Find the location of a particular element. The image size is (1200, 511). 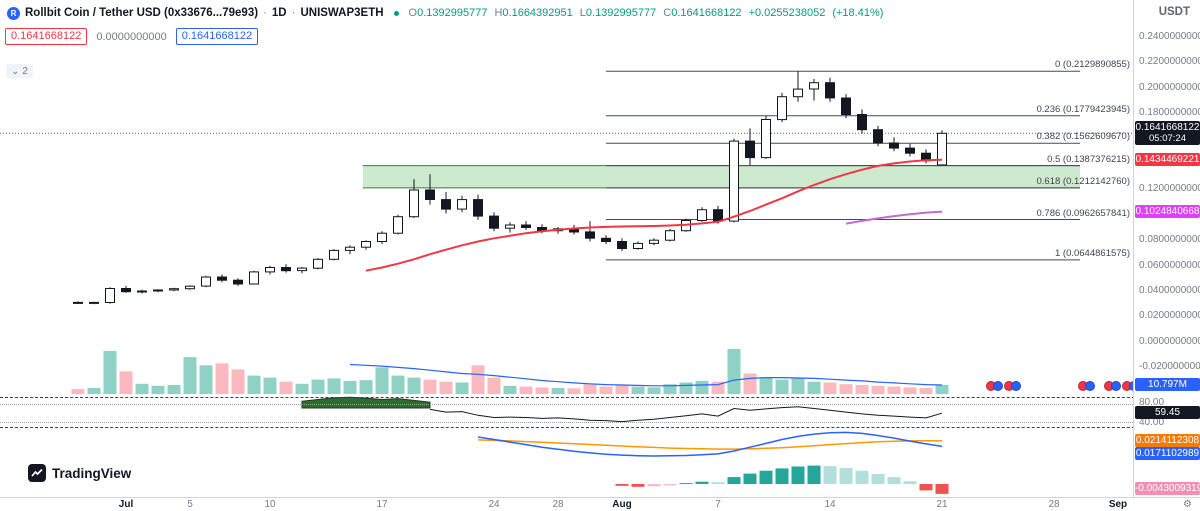

price-chip-blue: 0.1641668122 is located at coordinates (217, 36).